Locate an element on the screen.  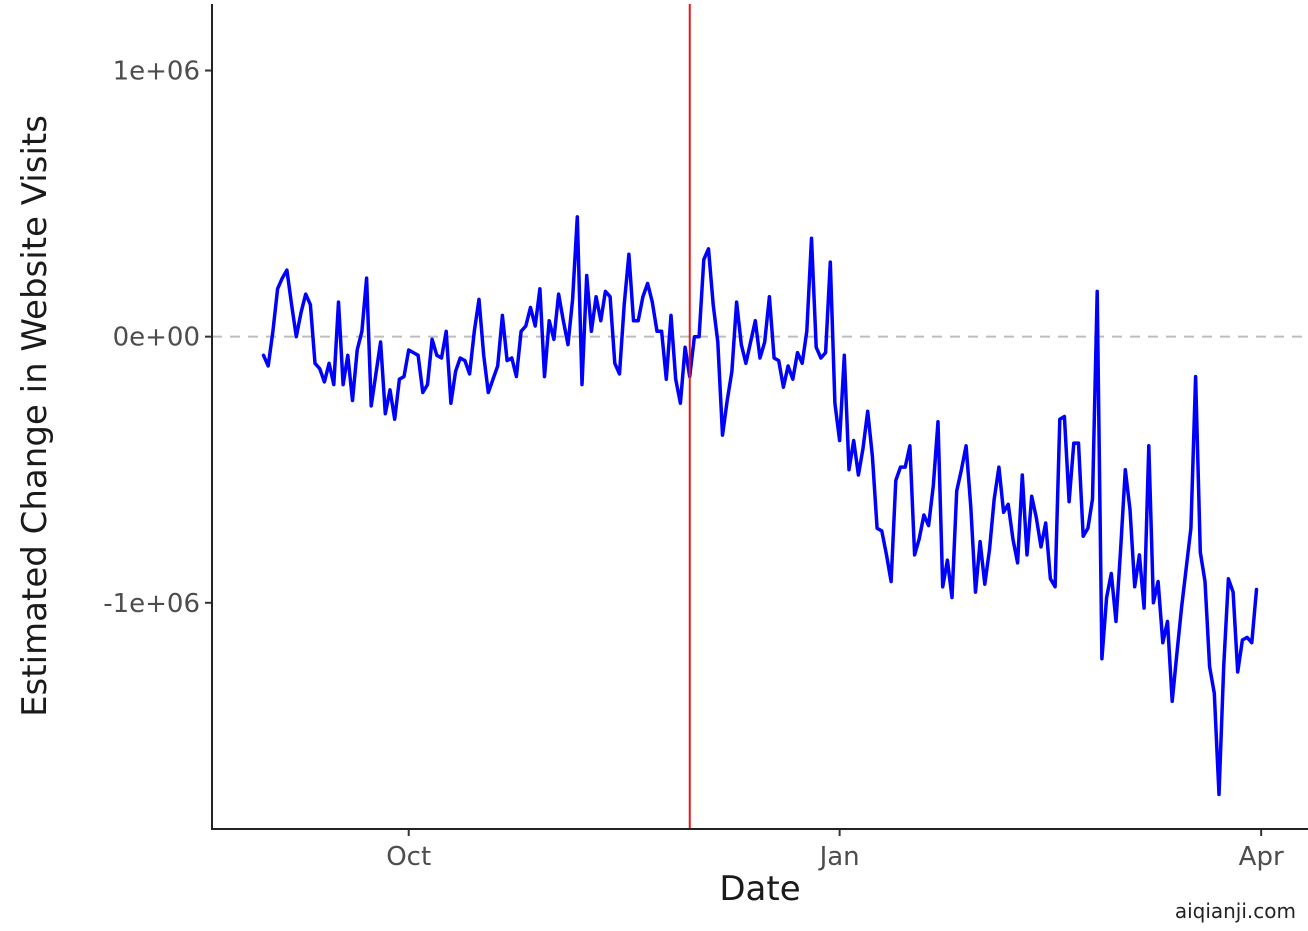
y-tick-labels: 1e+06 0e+00 -1e+06 is located at coordinates (151, 338).